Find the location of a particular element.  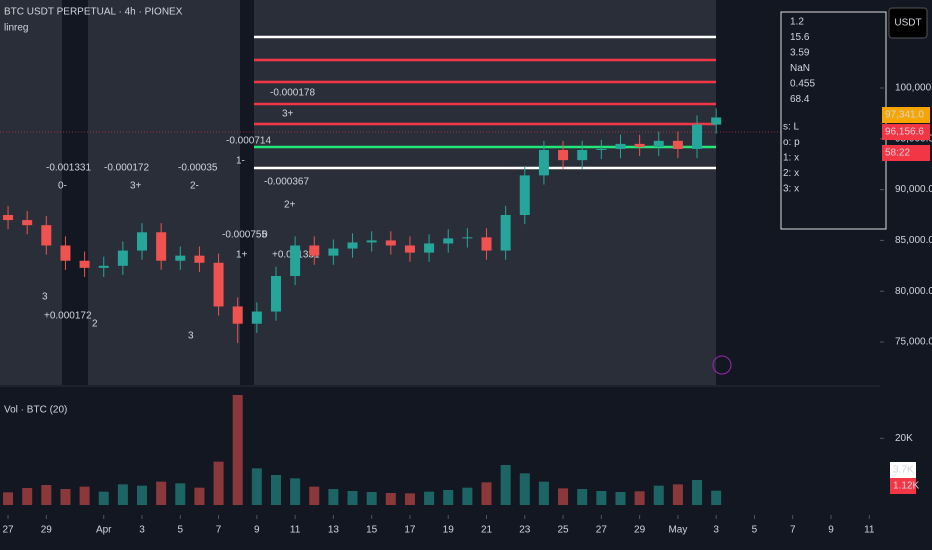

annotation: 1+ is located at coordinates (242, 255).